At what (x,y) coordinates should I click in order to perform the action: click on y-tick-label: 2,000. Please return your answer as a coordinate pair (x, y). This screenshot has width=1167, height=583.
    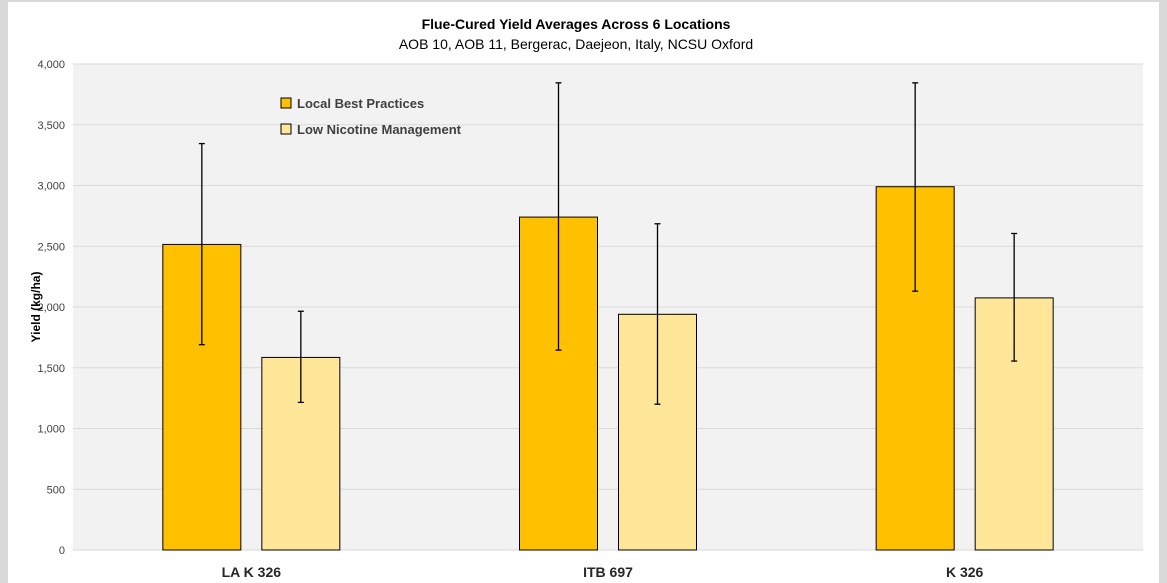
    Looking at the image, I should click on (51, 308).